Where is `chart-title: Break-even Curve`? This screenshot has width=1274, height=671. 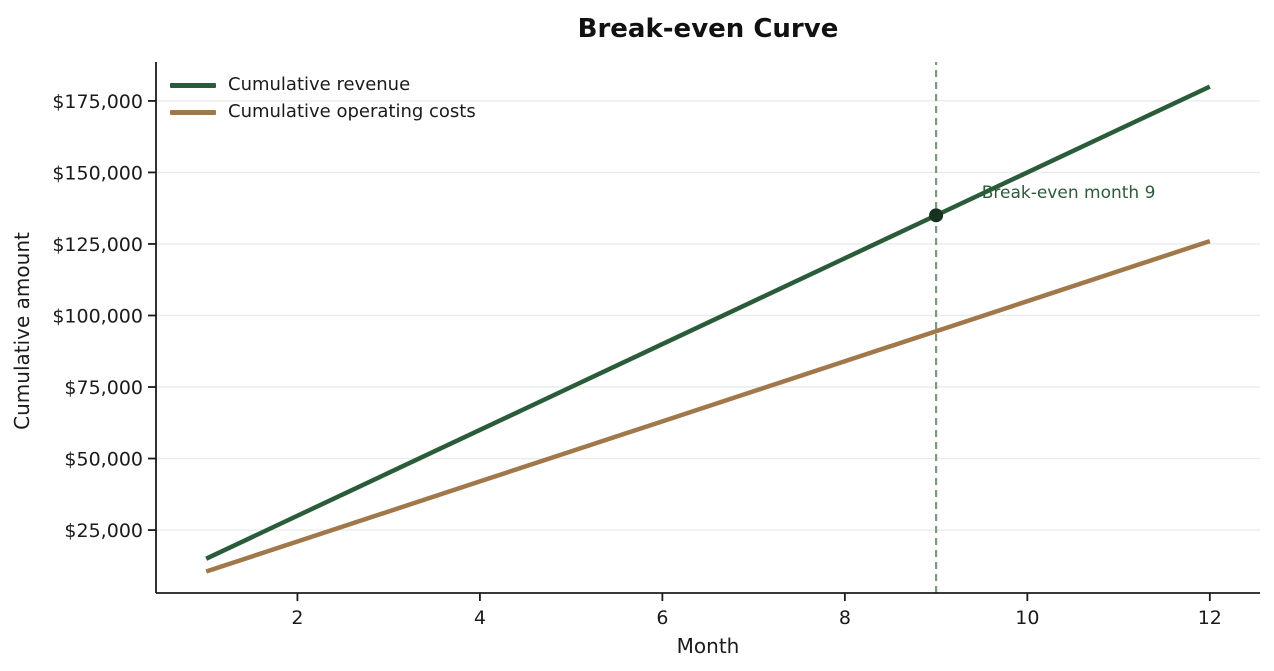 chart-title: Break-even Curve is located at coordinates (708, 29).